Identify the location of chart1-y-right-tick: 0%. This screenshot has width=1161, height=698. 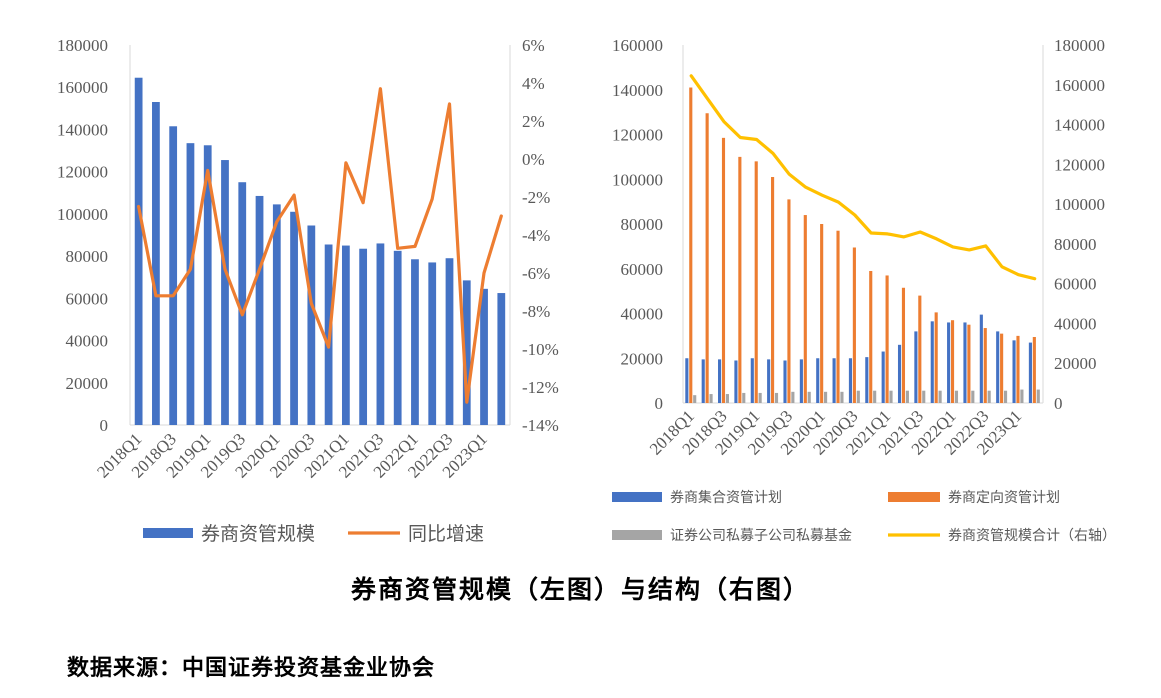
(533, 159).